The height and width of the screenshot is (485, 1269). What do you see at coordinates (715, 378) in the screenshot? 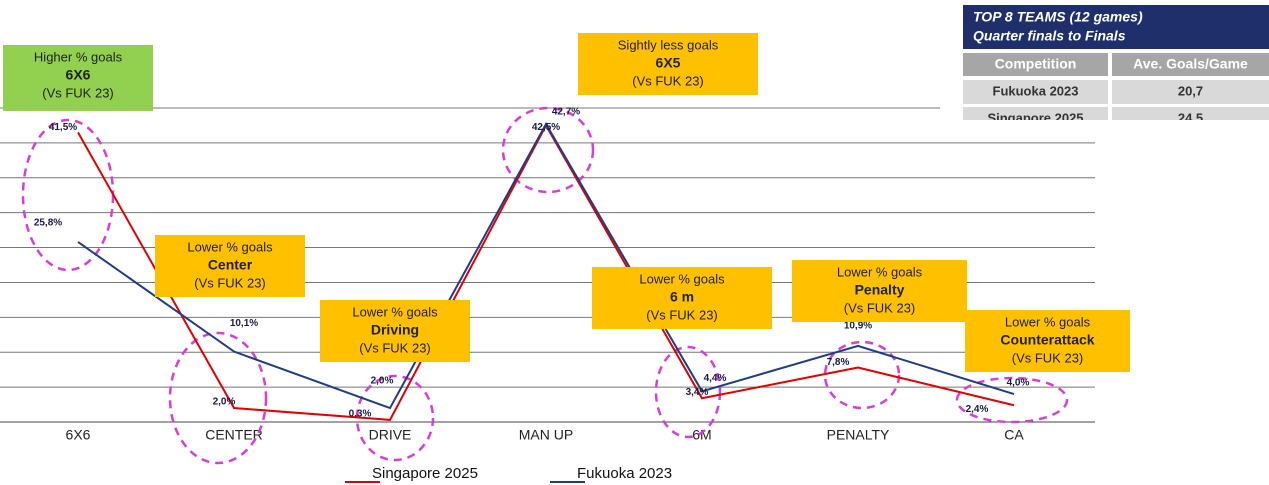
I see `data-label: 4,4%` at bounding box center [715, 378].